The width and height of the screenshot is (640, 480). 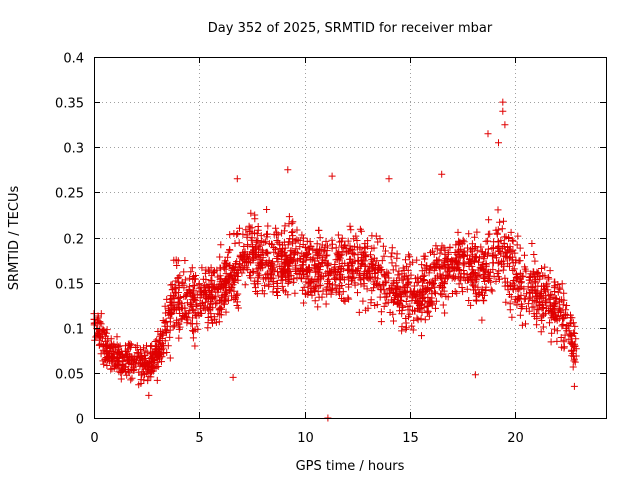 What do you see at coordinates (73, 240) in the screenshot?
I see `y-tick-label: 0.2` at bounding box center [73, 240].